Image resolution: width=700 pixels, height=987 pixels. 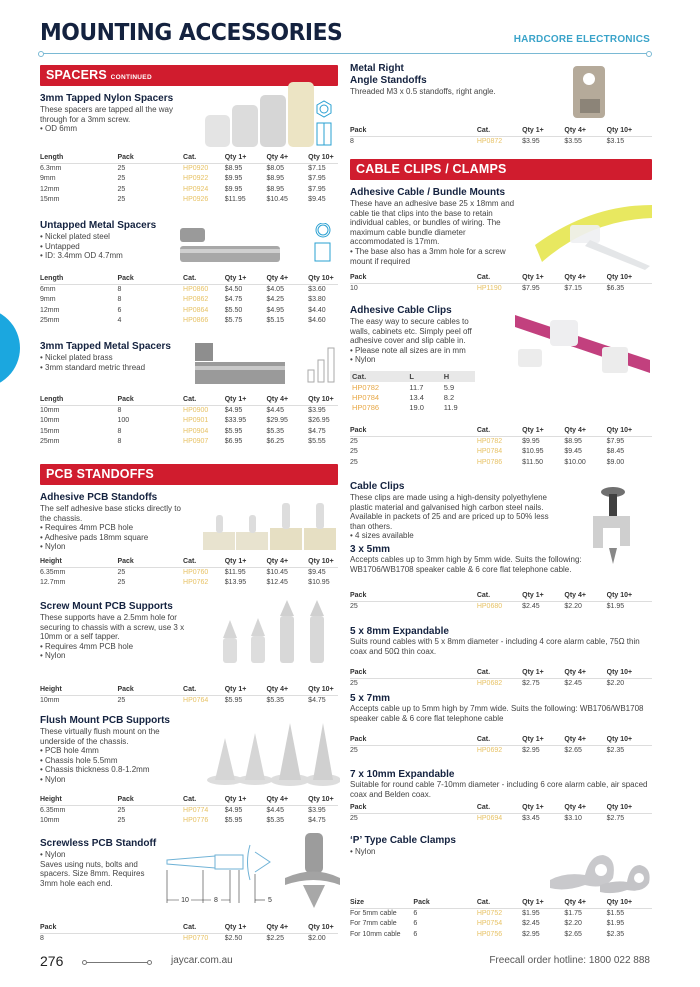 What do you see at coordinates (370, 549) in the screenshot?
I see `variant-title: 3 x 5mm` at bounding box center [370, 549].